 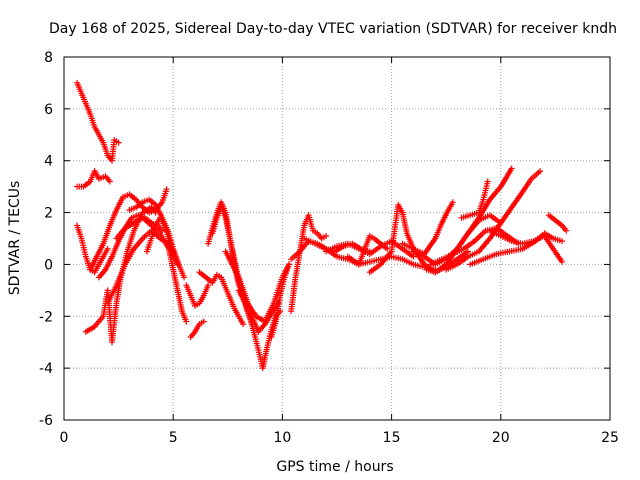 I want to click on x-tick-label: 0, so click(x=64, y=438).